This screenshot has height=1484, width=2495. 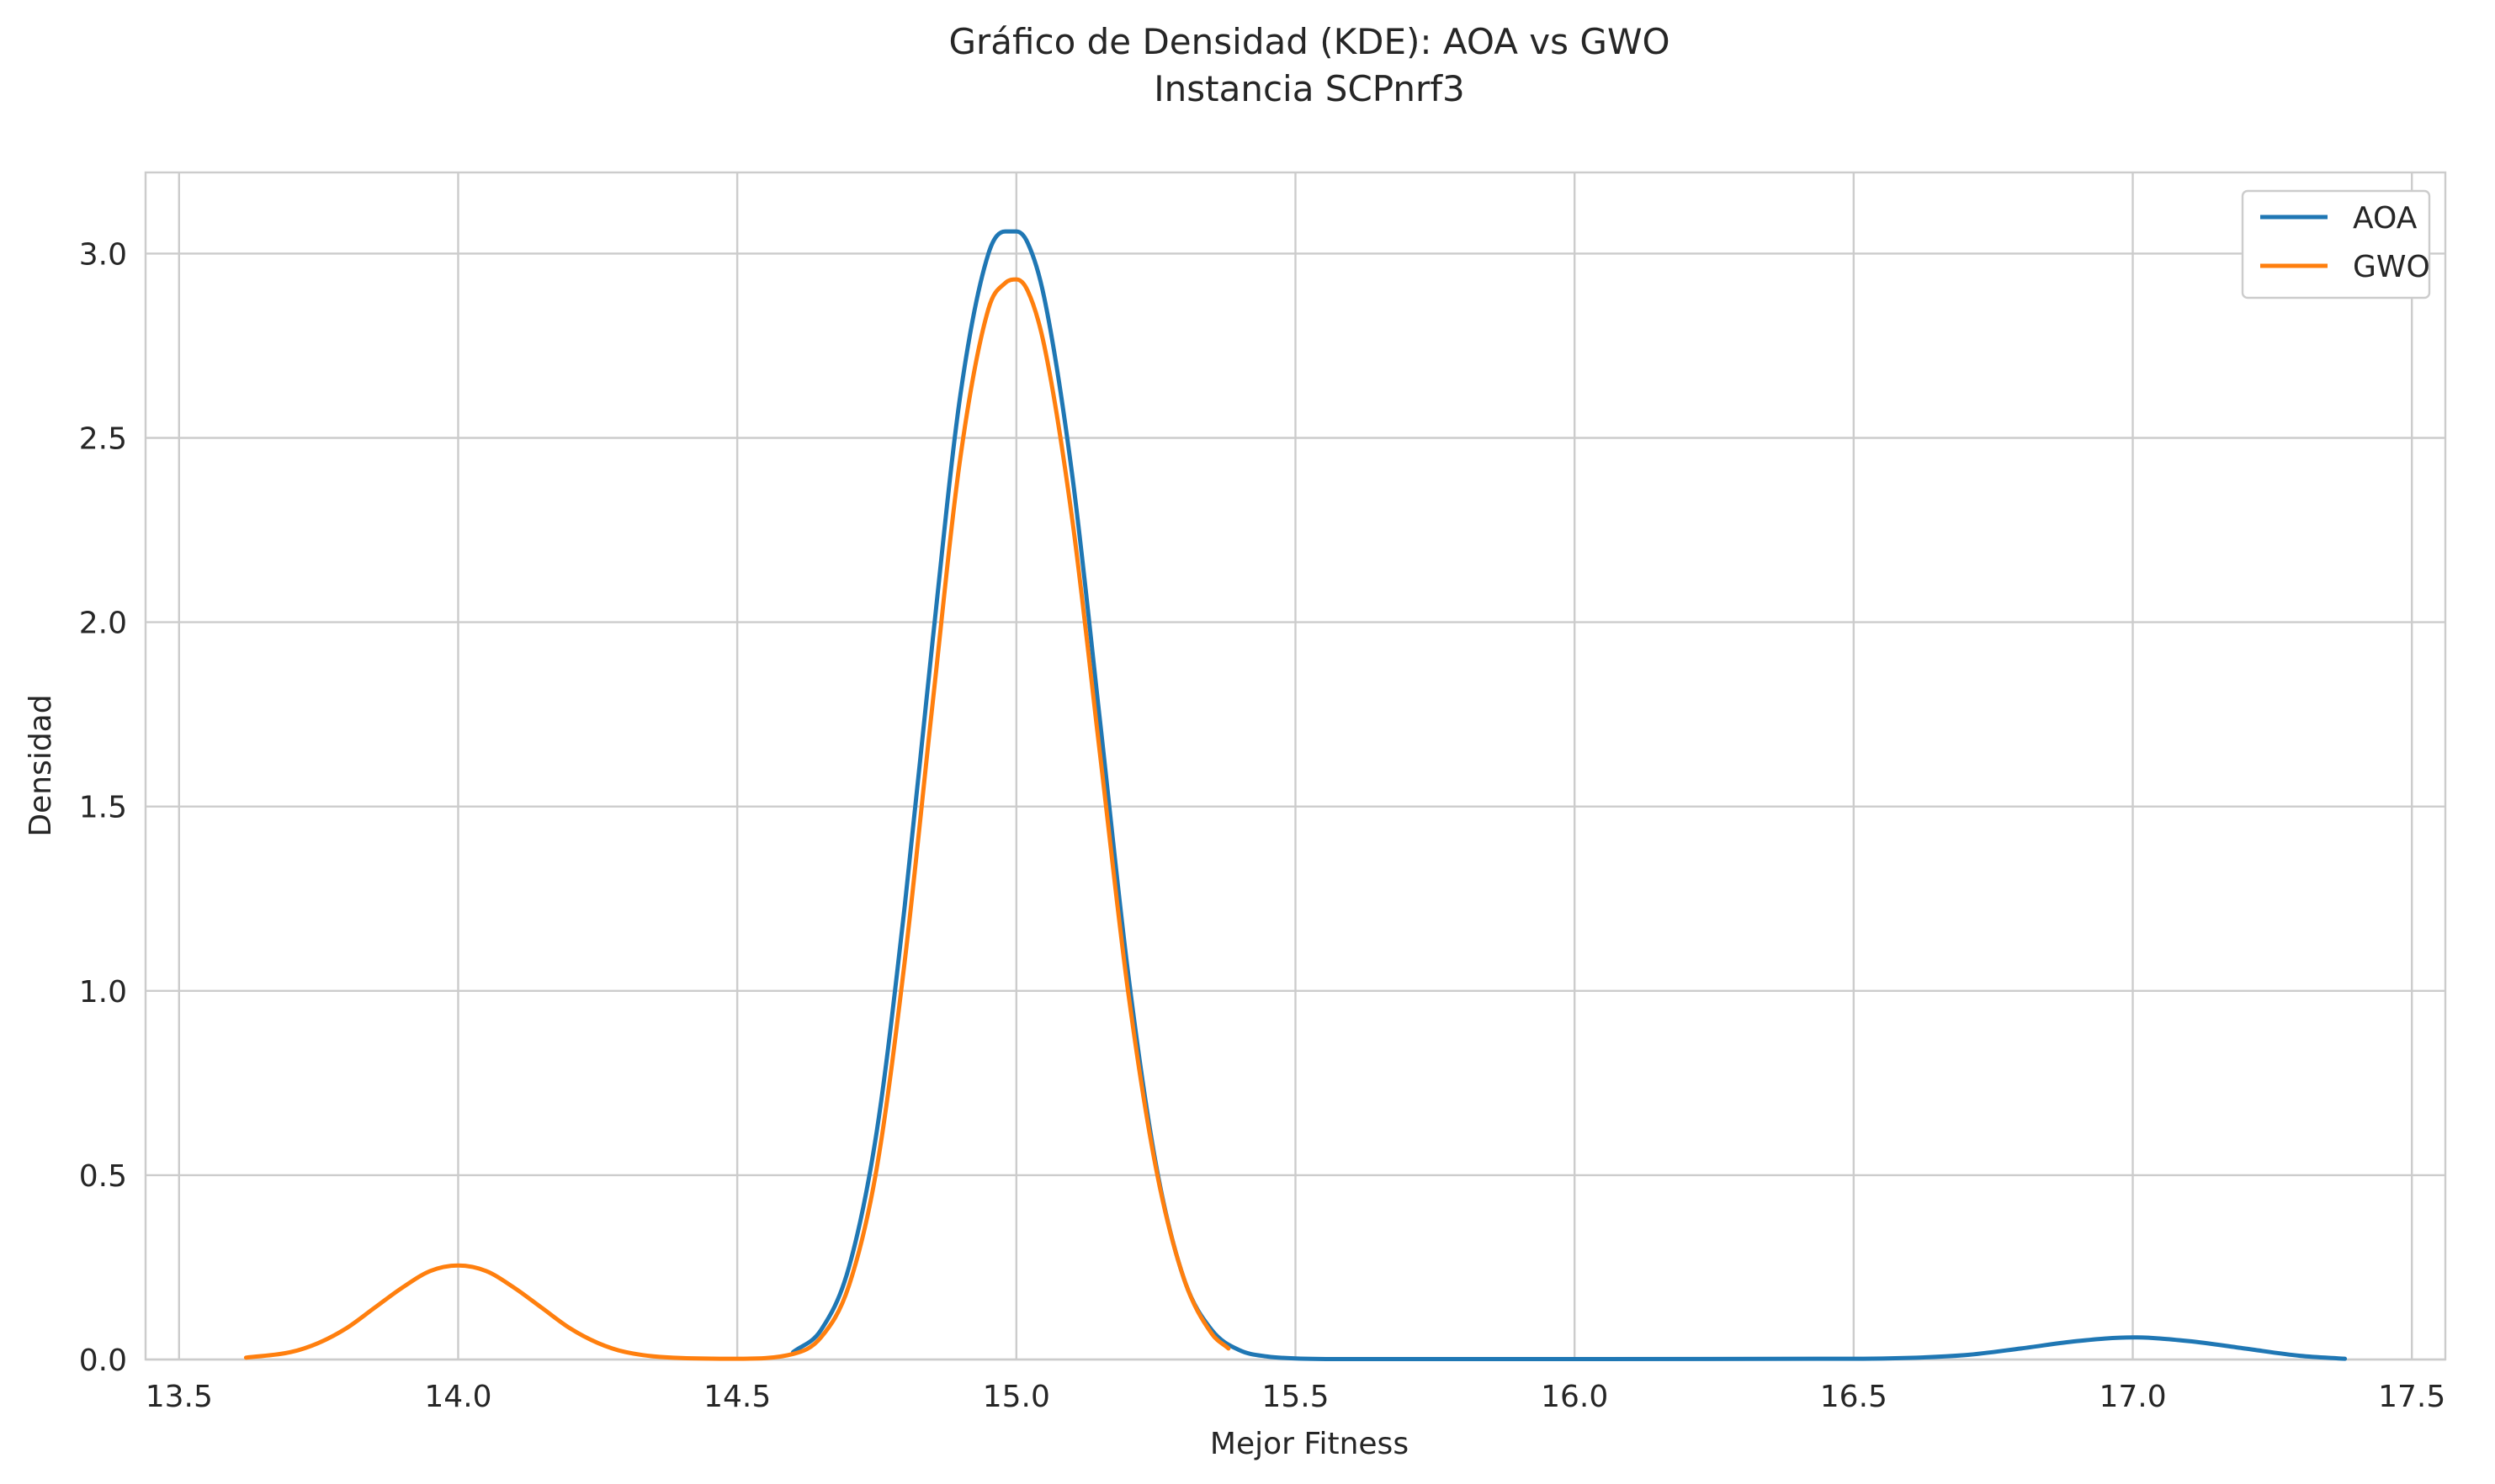 What do you see at coordinates (1574, 1397) in the screenshot?
I see `x-tick-label: 16.0` at bounding box center [1574, 1397].